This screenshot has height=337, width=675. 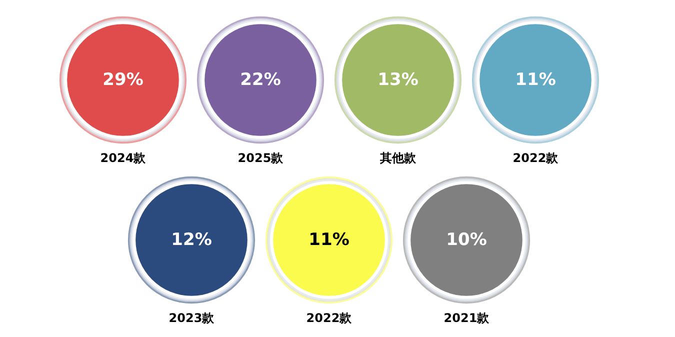 I want to click on category-label: 2021款, so click(x=467, y=318).